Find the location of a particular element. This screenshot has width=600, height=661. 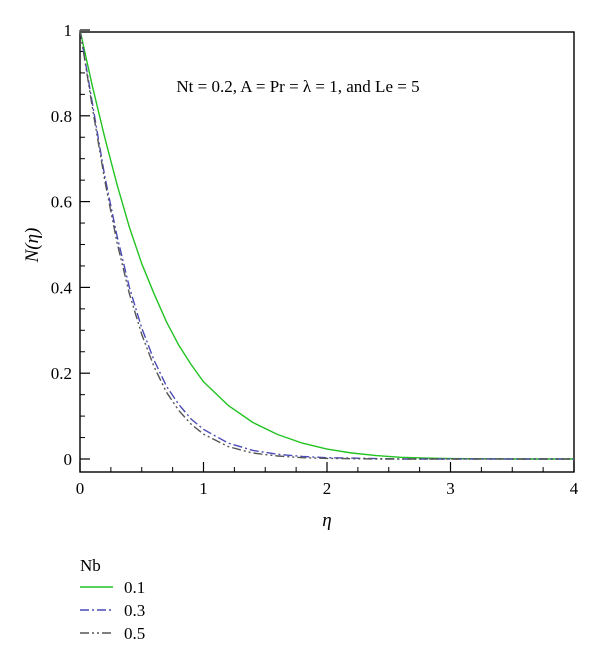

y-tick-label: 0.6 is located at coordinates (61, 202).